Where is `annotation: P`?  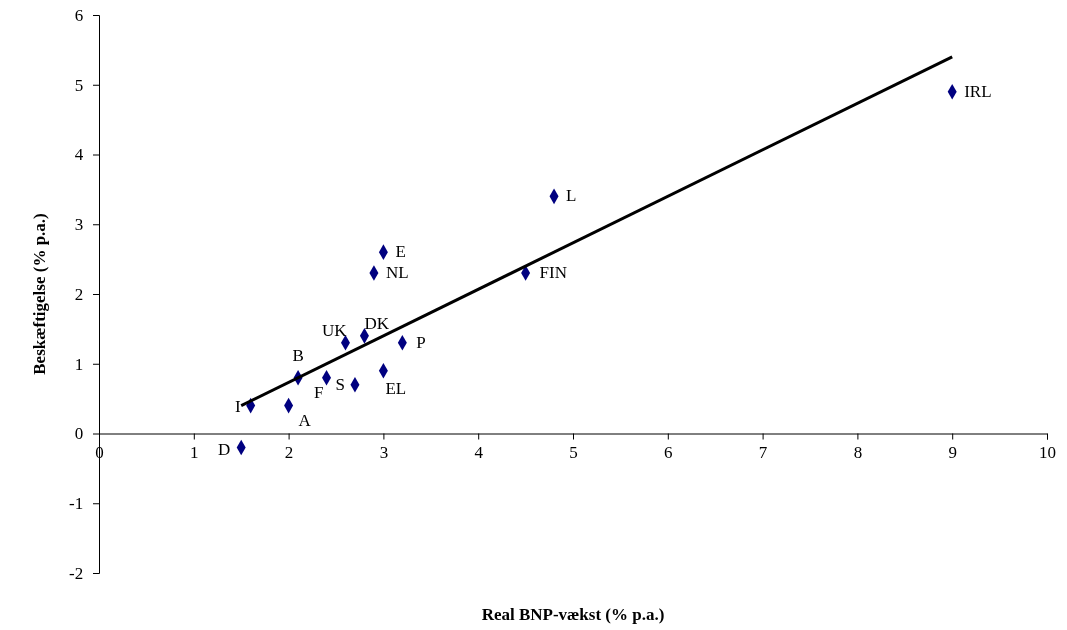 annotation: P is located at coordinates (421, 342).